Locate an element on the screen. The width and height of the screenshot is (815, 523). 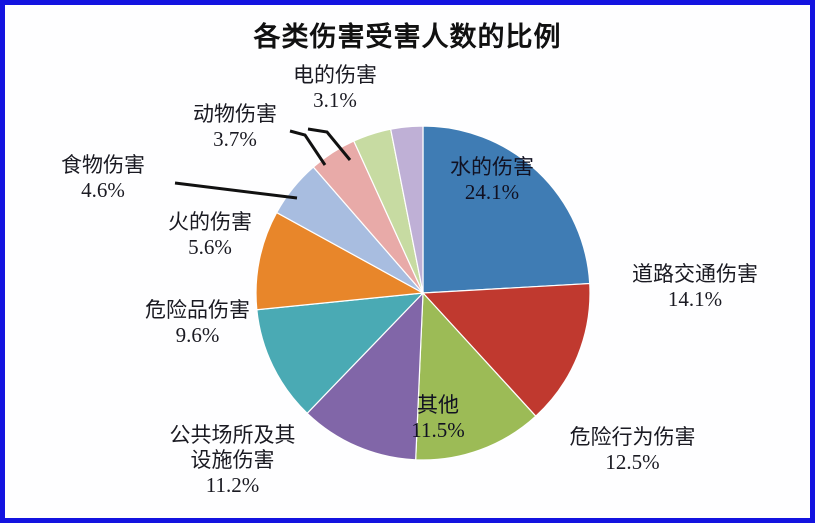
slice-label-water-name: 水的伤害 is located at coordinates (492, 167).